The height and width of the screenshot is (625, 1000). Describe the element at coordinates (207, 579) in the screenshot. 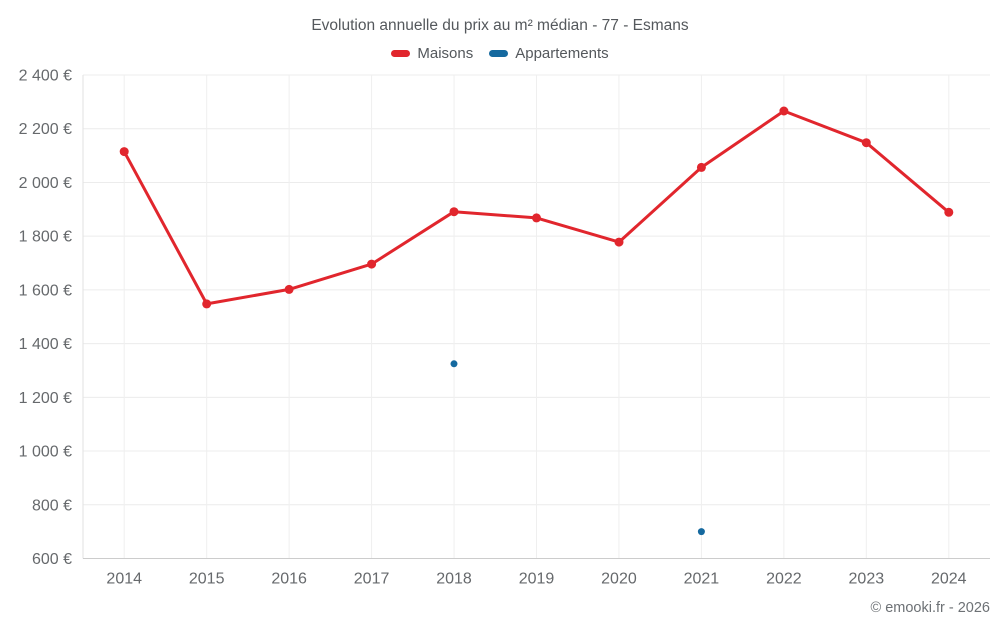

I see `x-axis-tick-label: 2015` at that location.